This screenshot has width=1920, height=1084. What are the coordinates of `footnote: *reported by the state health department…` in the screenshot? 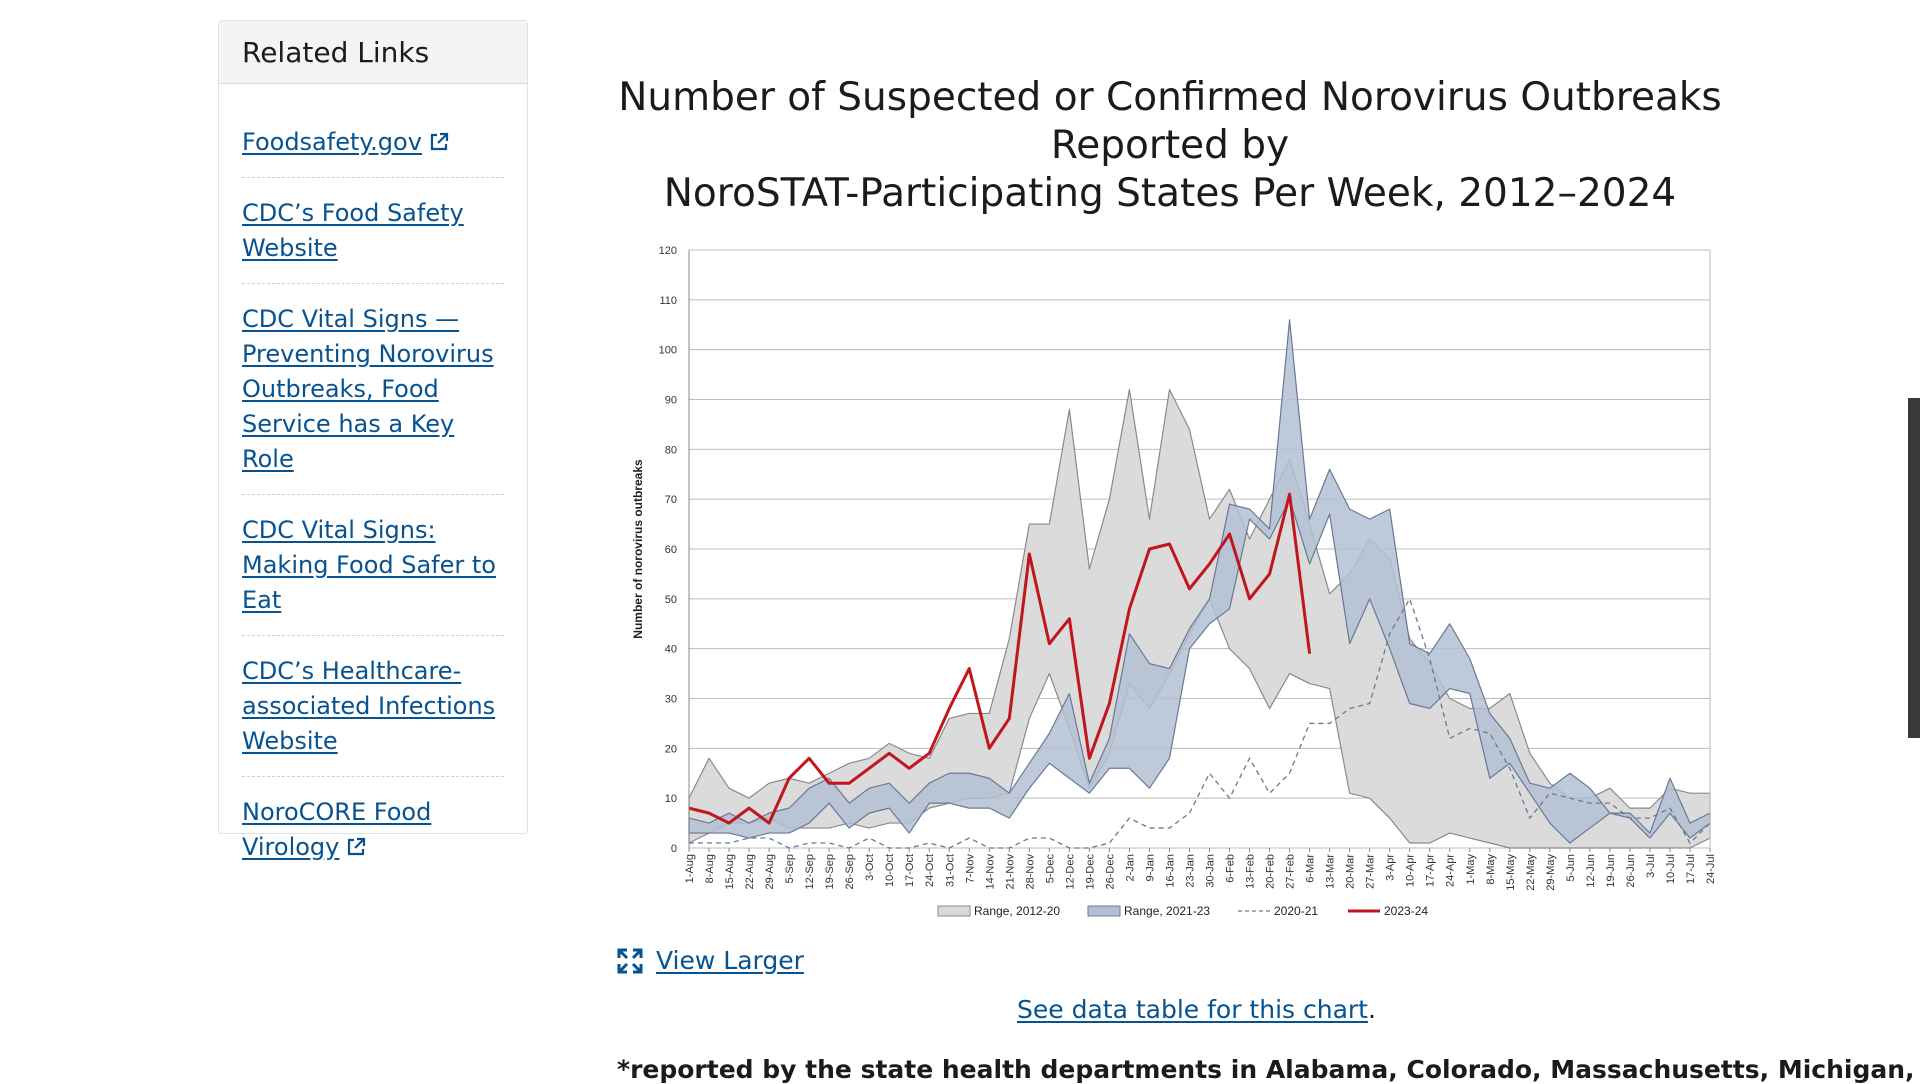 It's located at (1266, 1069).